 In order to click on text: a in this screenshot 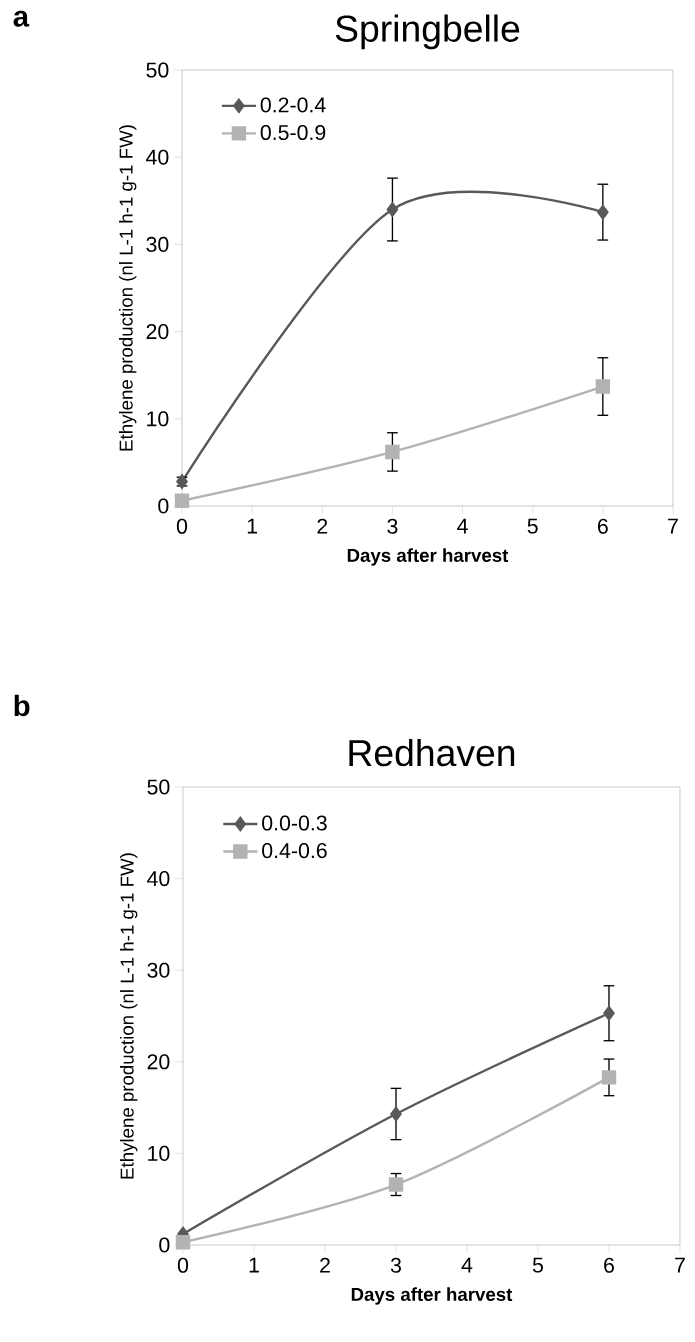, I will do `click(21, 18)`.